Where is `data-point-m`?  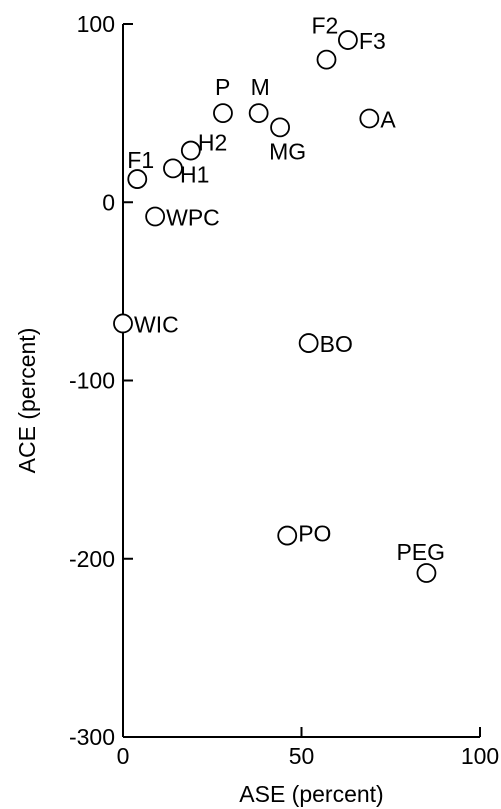 data-point-m is located at coordinates (258, 113).